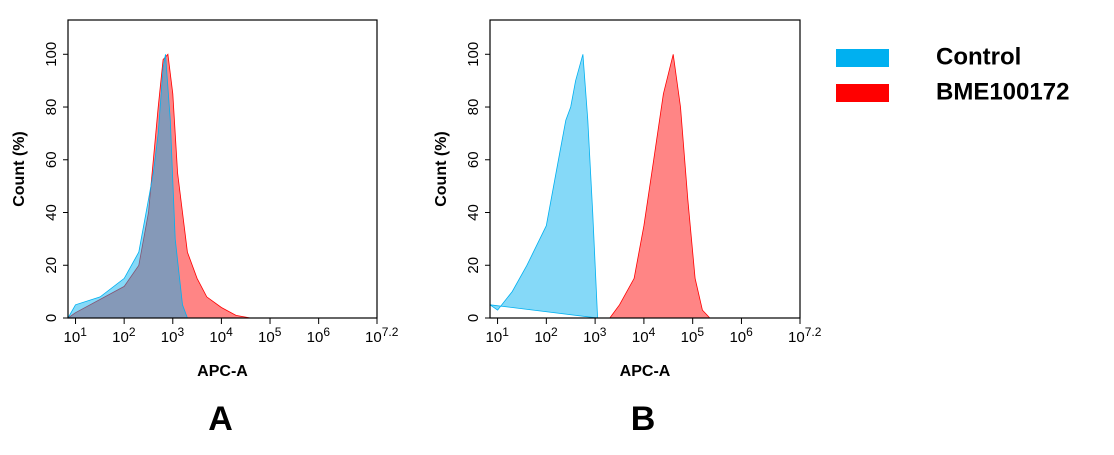 The image size is (1114, 455). I want to click on legend-label: Control, so click(978, 56).